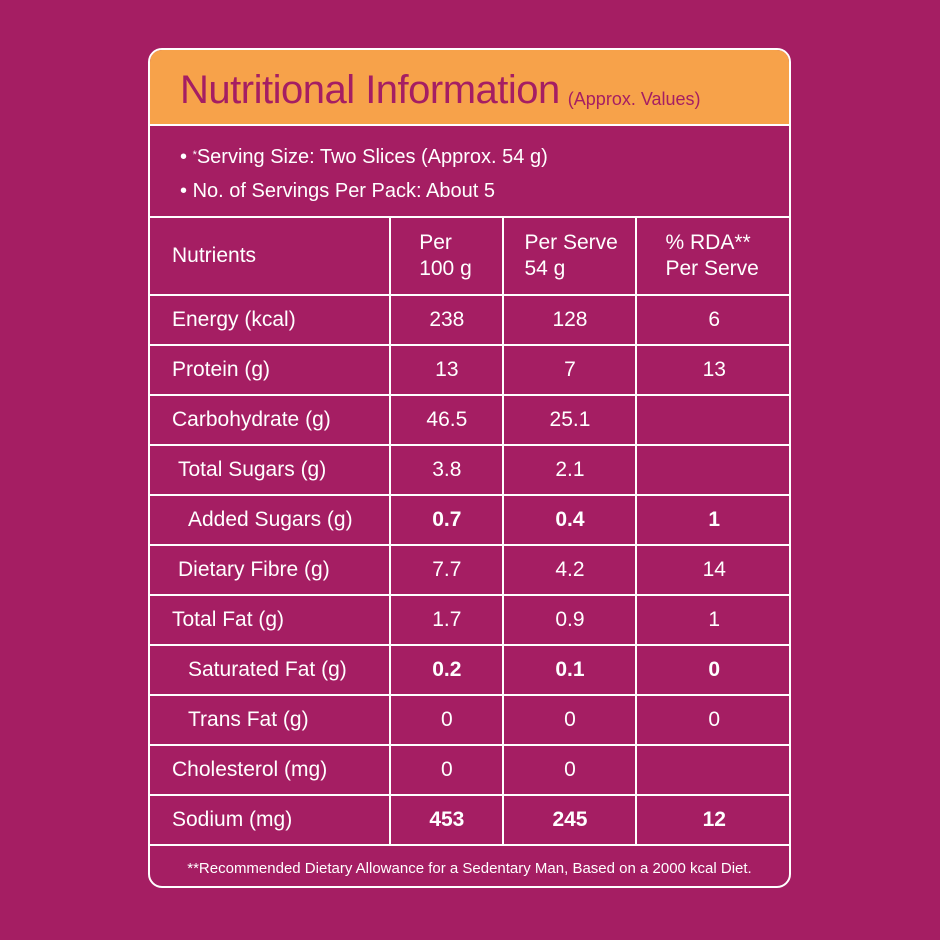  What do you see at coordinates (570, 320) in the screenshot?
I see `value-per-serve: 128` at bounding box center [570, 320].